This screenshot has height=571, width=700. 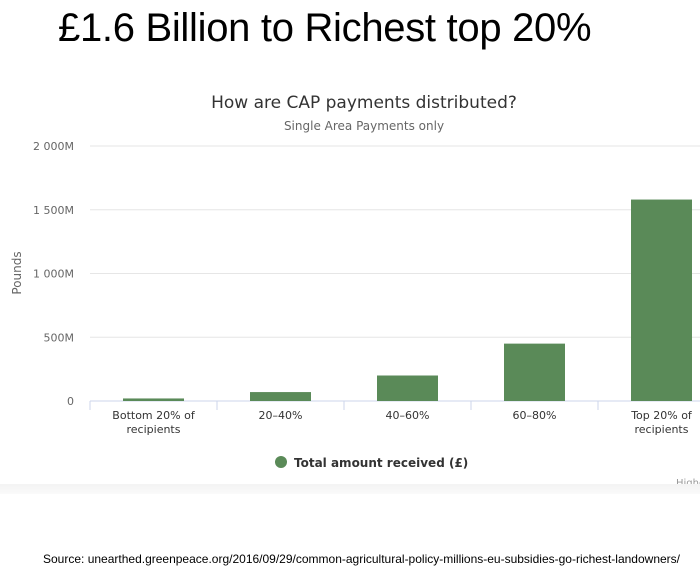 I want to click on x-tick-label: 60–80%, so click(x=535, y=415).